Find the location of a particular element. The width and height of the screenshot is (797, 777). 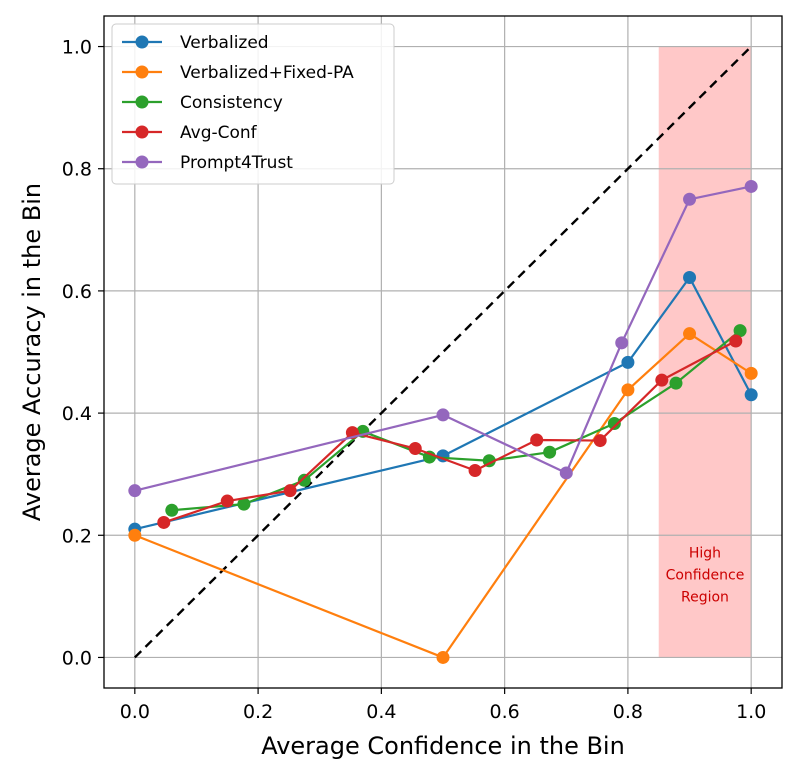

legend-item-avg-conf: Avg-Conf is located at coordinates (190, 133).